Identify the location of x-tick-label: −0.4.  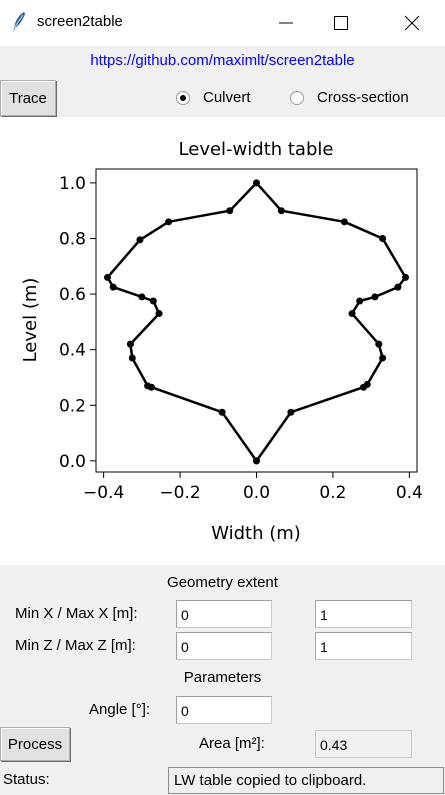
(103, 493).